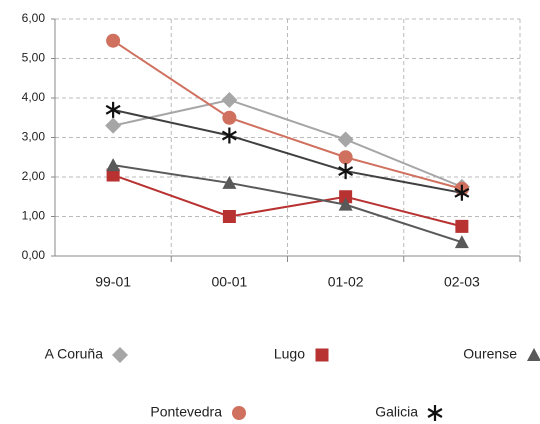  I want to click on y-tick-label: 3,00, so click(34, 137).